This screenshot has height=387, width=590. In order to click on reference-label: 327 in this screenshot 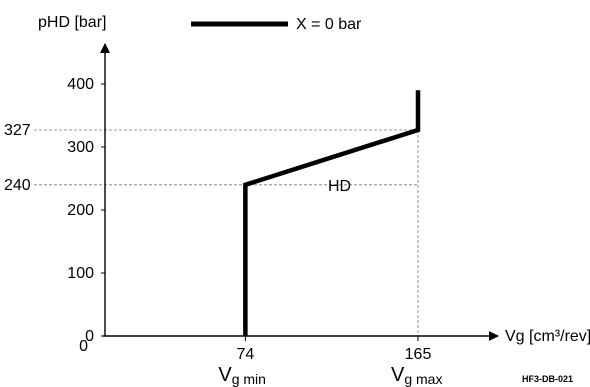, I will do `click(17, 130)`.